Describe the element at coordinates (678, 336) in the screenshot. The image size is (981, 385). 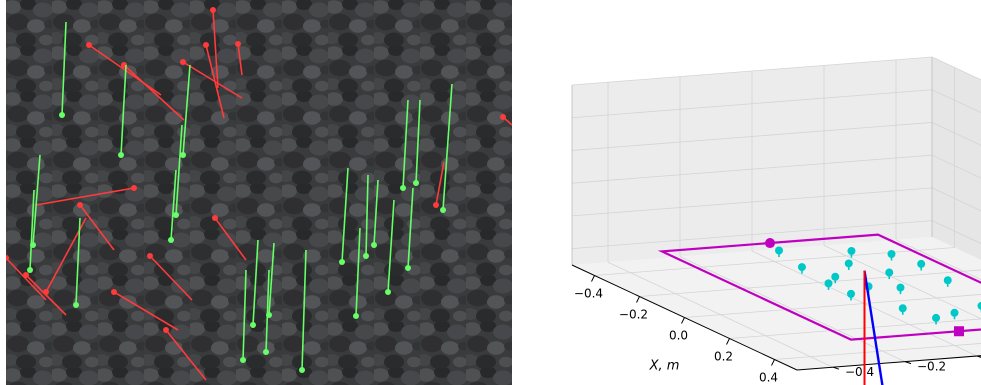
I see `x-tick-label: 0.0` at that location.